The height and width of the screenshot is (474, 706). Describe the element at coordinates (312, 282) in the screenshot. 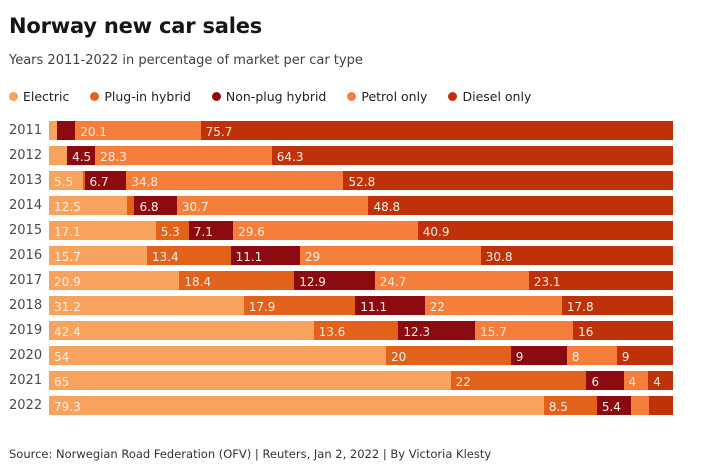

I see `segment-value-label: 12.9` at that location.